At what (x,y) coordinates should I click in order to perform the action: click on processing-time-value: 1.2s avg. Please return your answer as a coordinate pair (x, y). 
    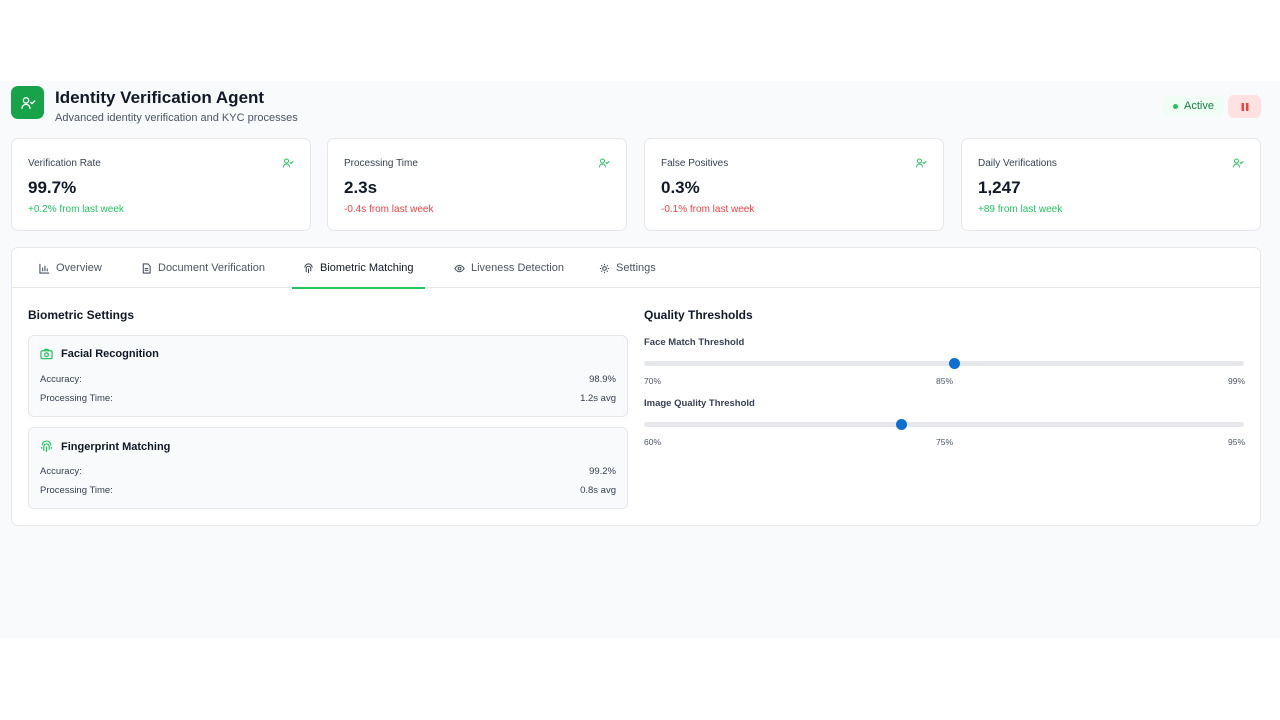
    Looking at the image, I should click on (598, 398).